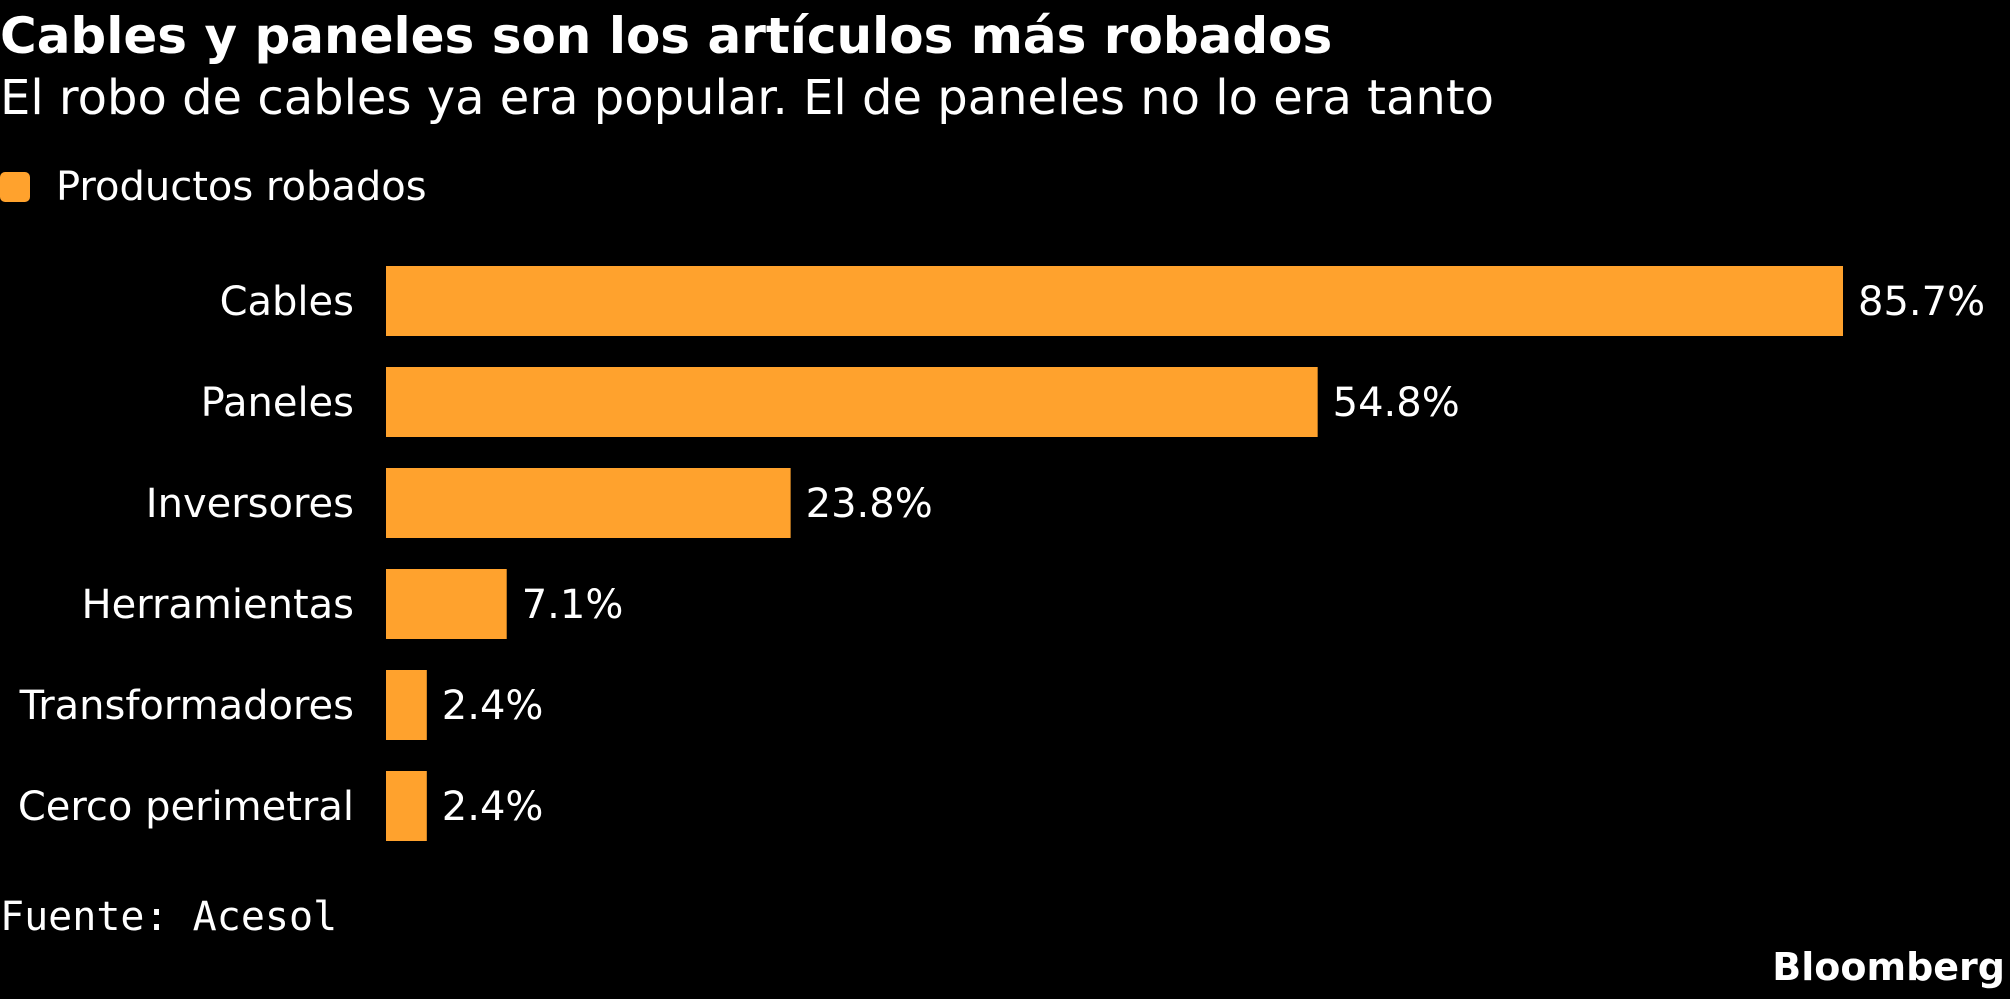 This screenshot has height=999, width=2010. Describe the element at coordinates (287, 302) in the screenshot. I see `category-label: Cables` at that location.